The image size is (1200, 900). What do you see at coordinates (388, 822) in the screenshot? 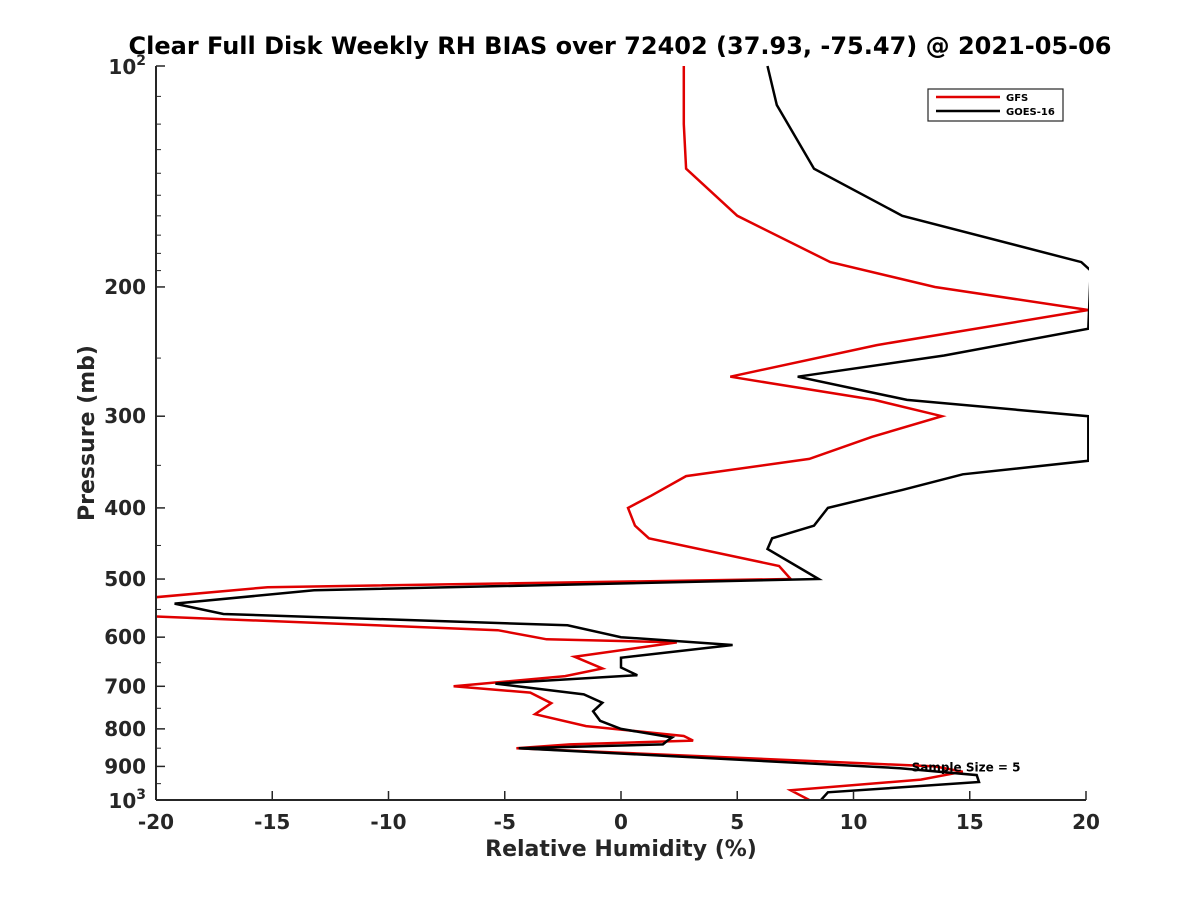
I see `x-tick-label: -10` at bounding box center [388, 822].